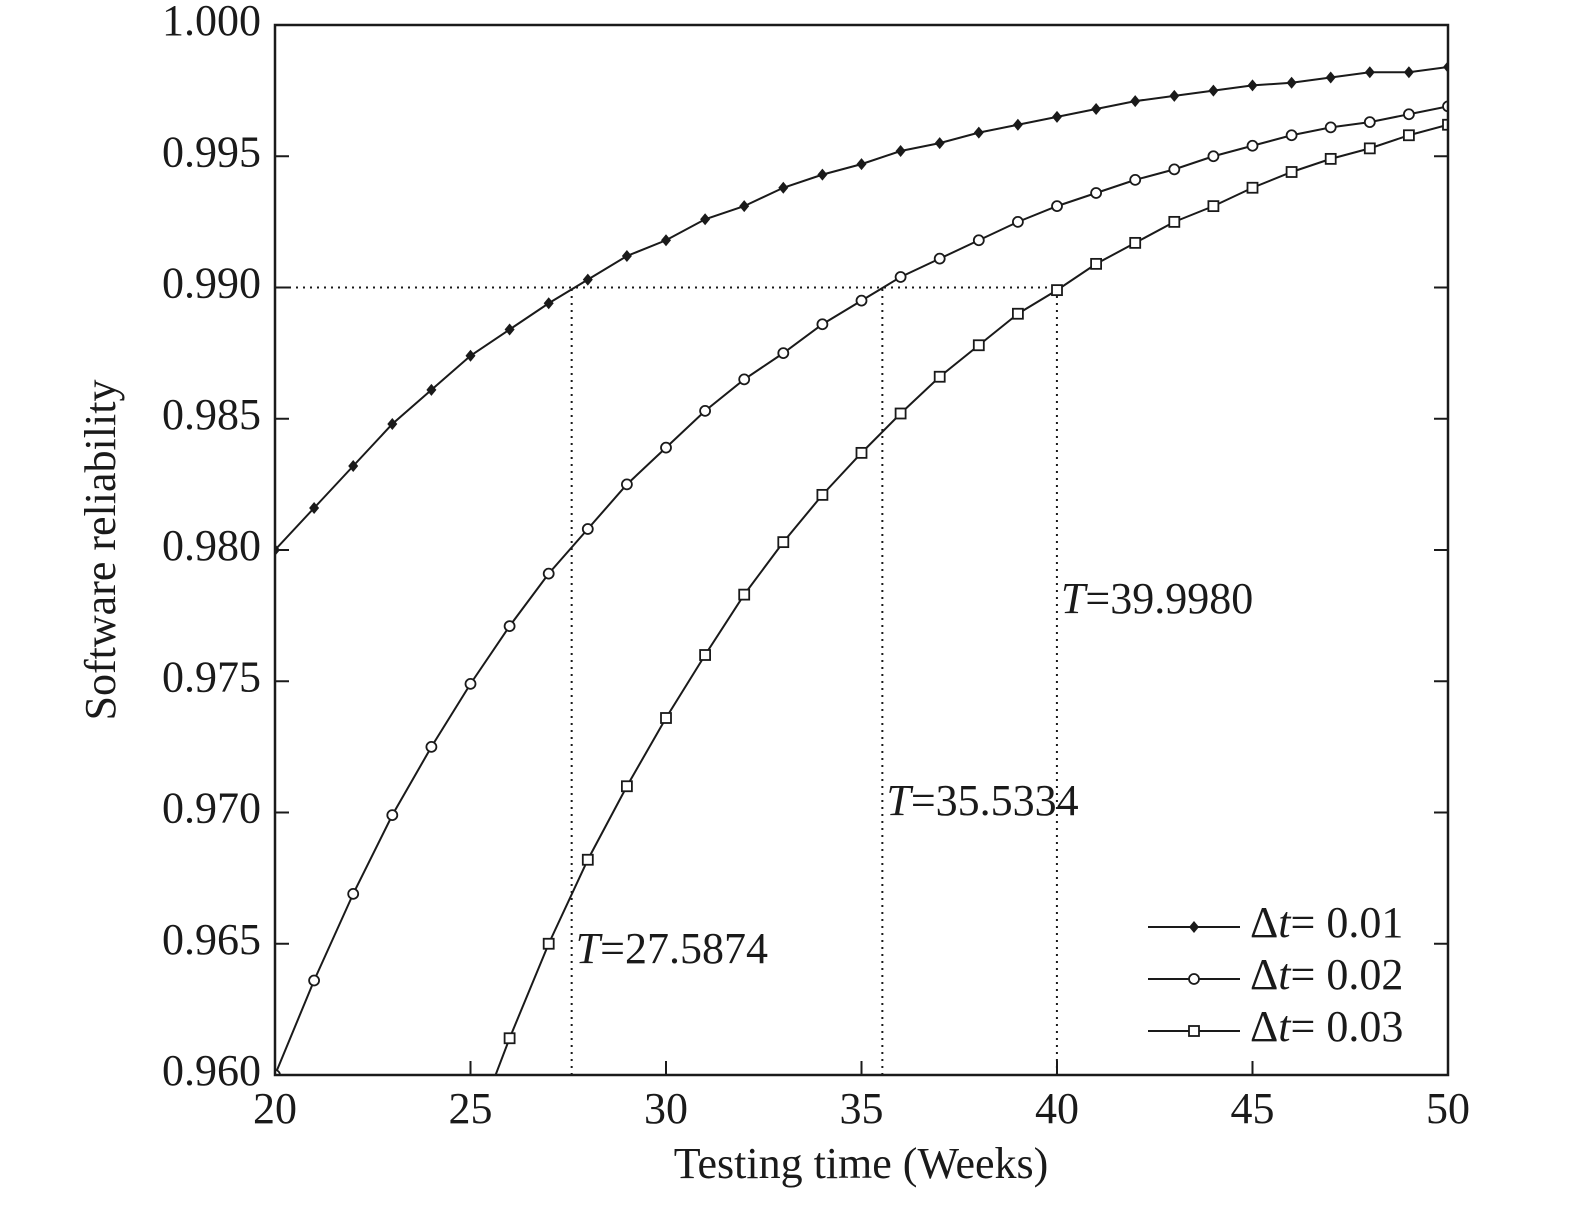 The image size is (1575, 1209). What do you see at coordinates (211, 22) in the screenshot?
I see `y-tick-label: 1.000` at bounding box center [211, 22].